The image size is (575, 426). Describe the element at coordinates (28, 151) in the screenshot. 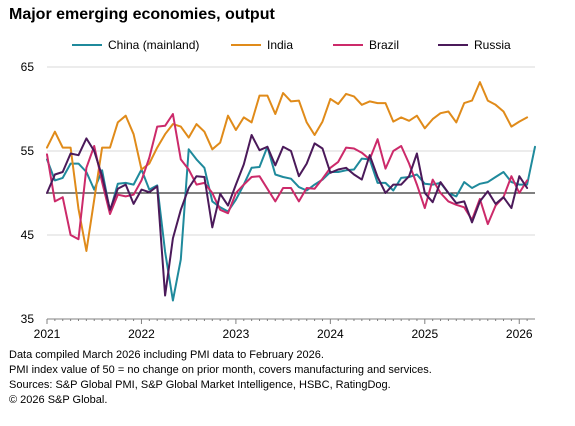

I see `ytick-label-55: 55` at that location.